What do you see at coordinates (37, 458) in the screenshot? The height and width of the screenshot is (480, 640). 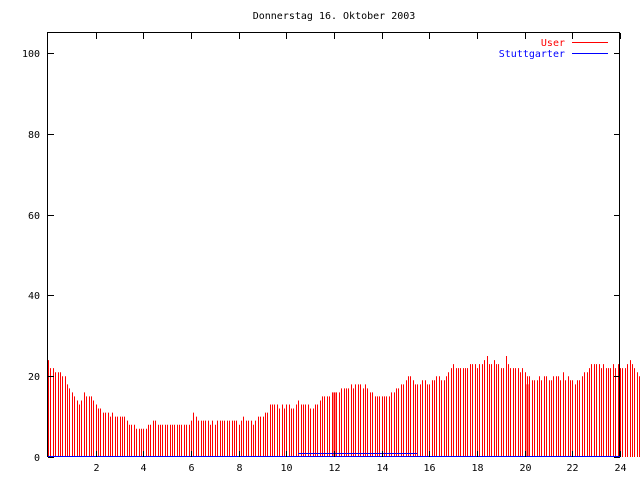 I see `y-tick-label: 0` at bounding box center [37, 458].